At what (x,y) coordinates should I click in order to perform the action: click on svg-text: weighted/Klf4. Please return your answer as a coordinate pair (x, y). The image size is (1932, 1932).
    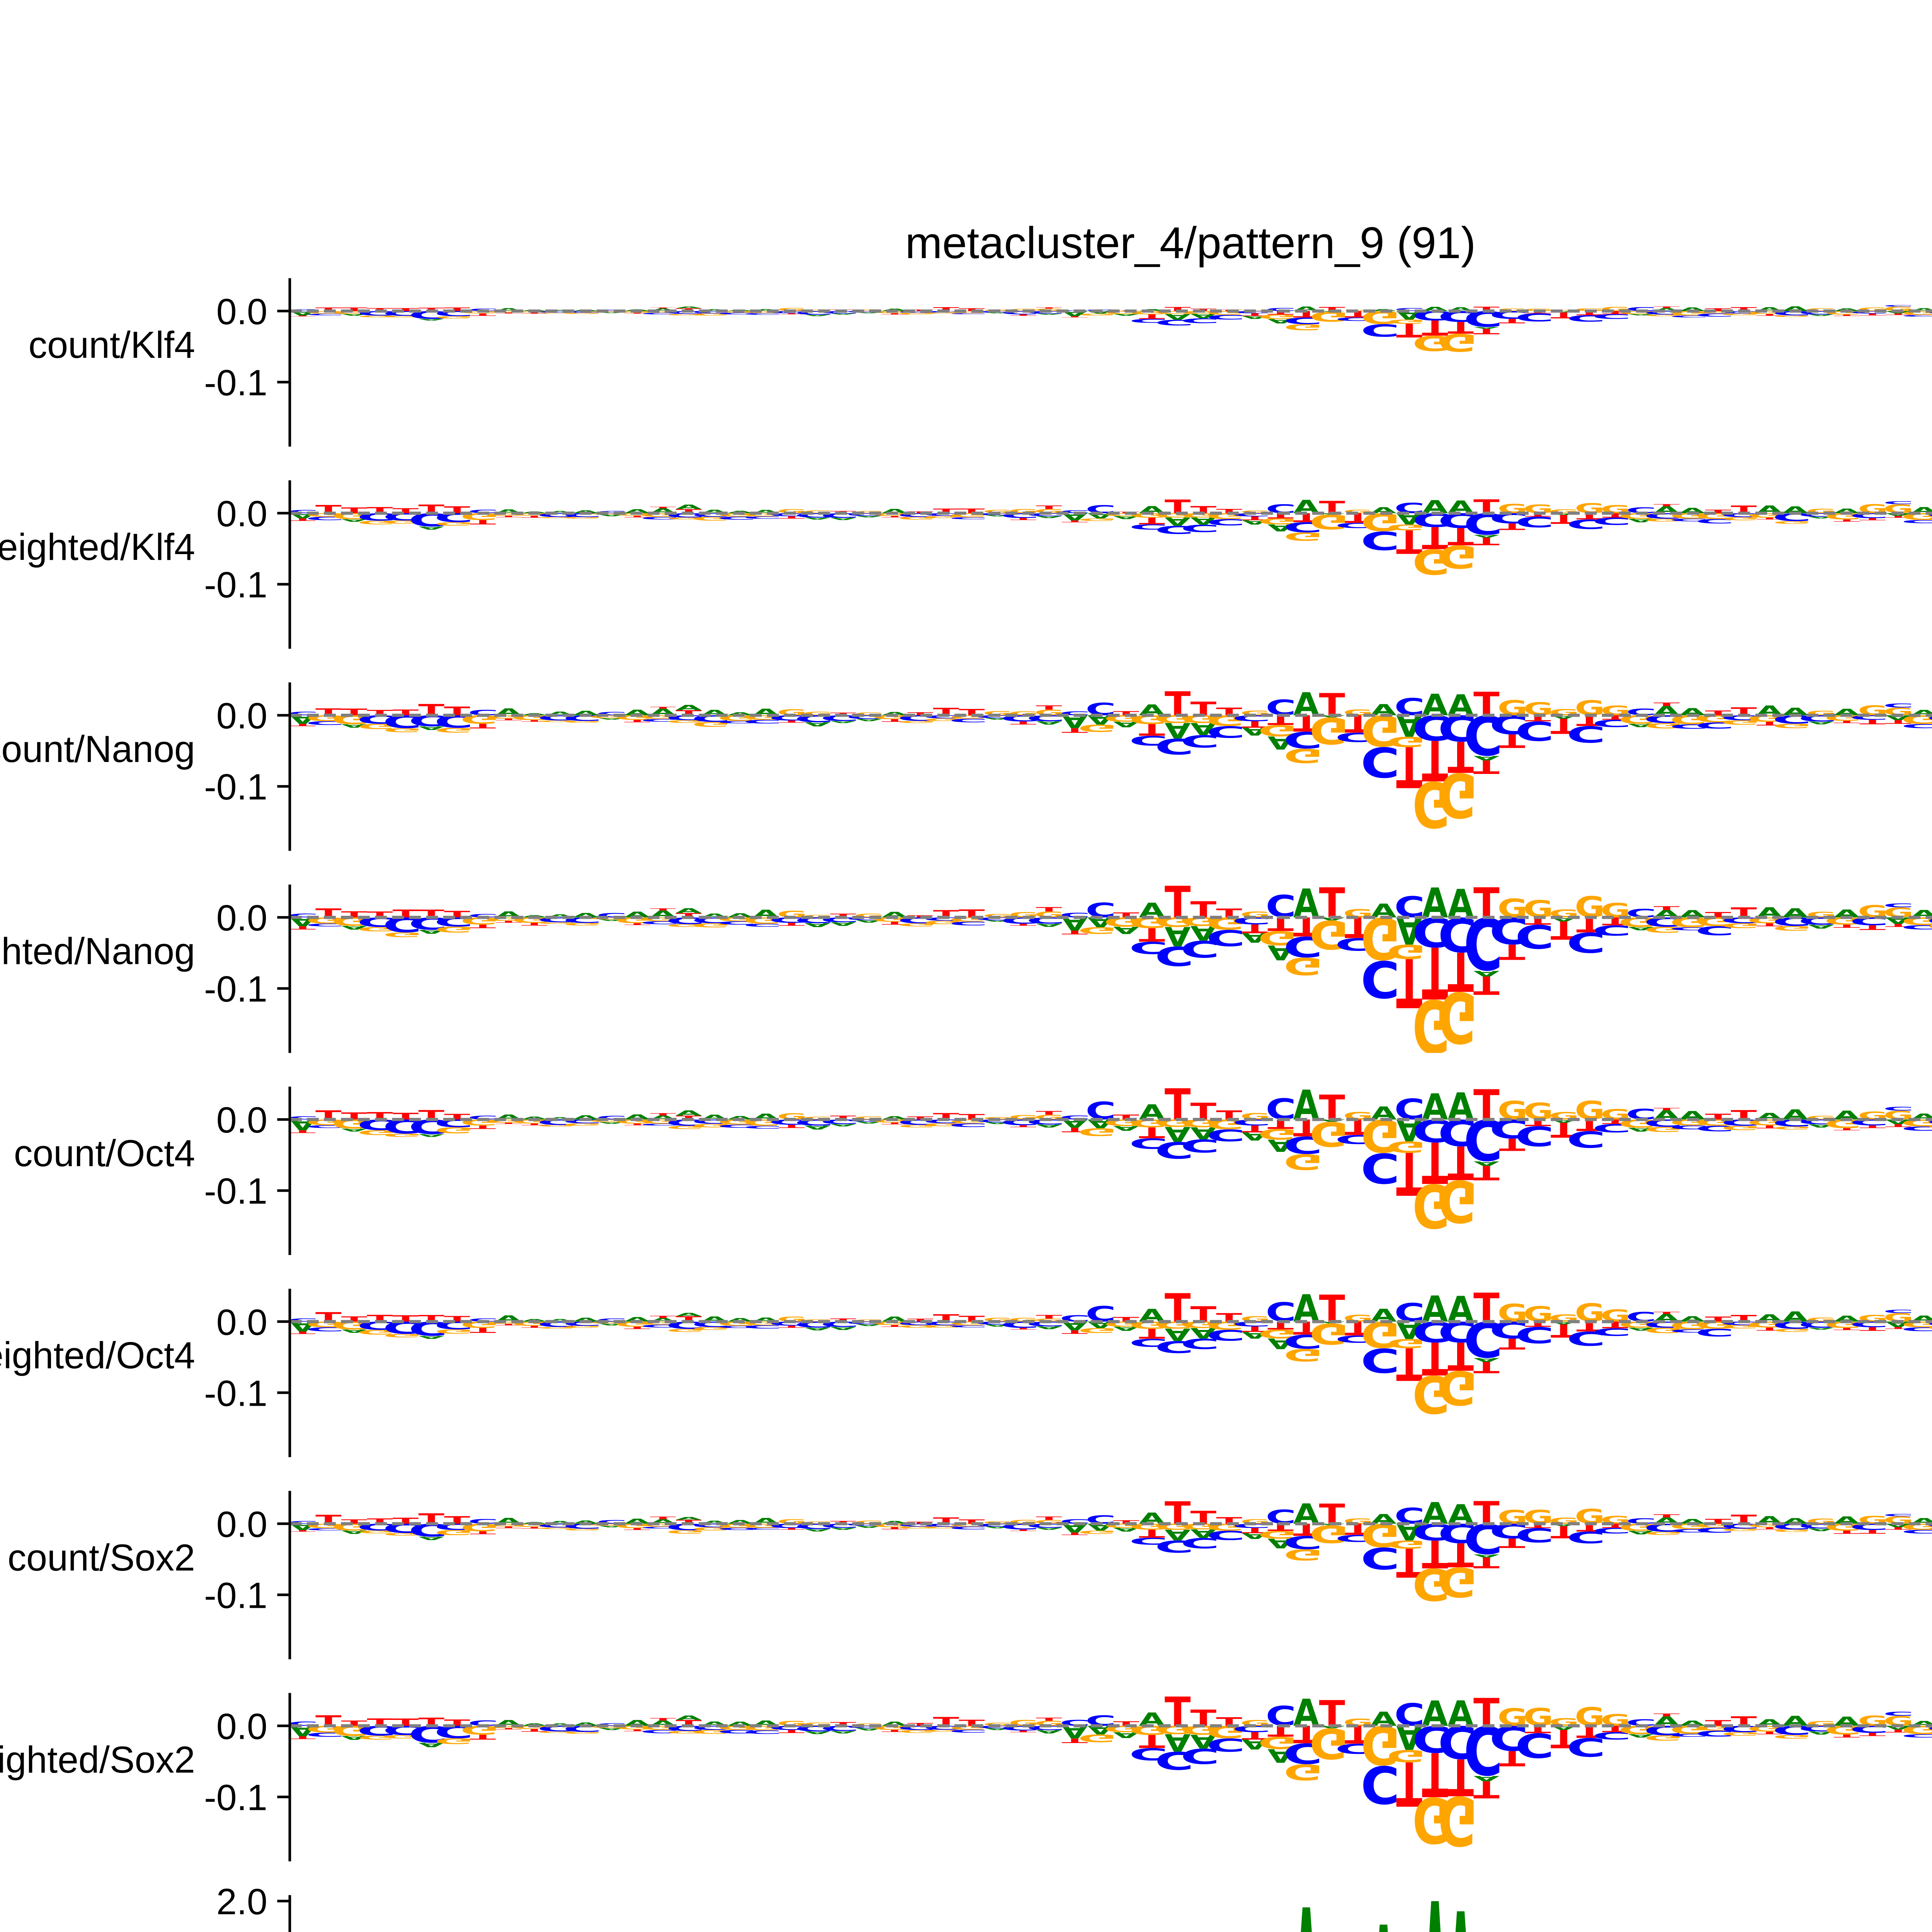
    Looking at the image, I should click on (98, 547).